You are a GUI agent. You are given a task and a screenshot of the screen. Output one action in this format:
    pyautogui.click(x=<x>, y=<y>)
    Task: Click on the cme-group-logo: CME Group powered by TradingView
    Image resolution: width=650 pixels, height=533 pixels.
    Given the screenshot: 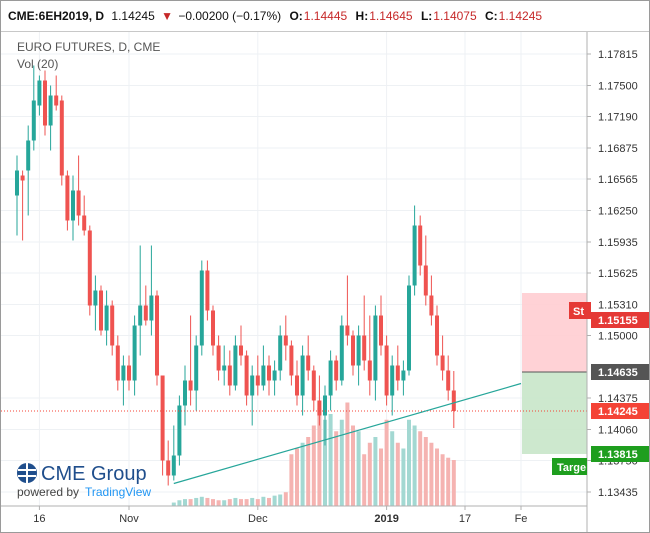 What is the action you would take?
    pyautogui.click(x=84, y=481)
    